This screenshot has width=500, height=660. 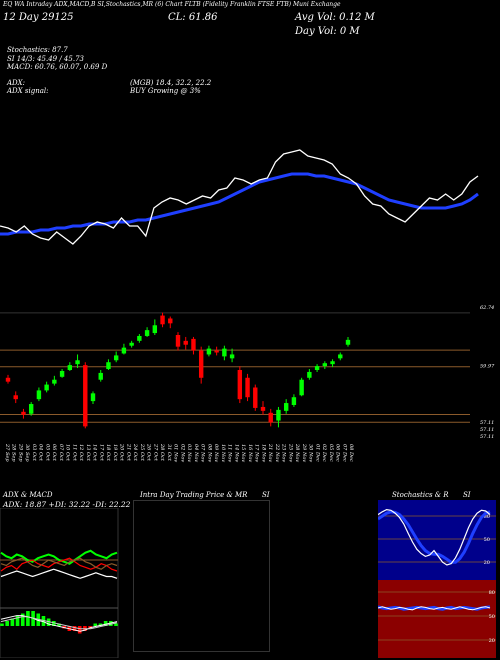 I want to click on level-label: 59.97, so click(x=487, y=367).